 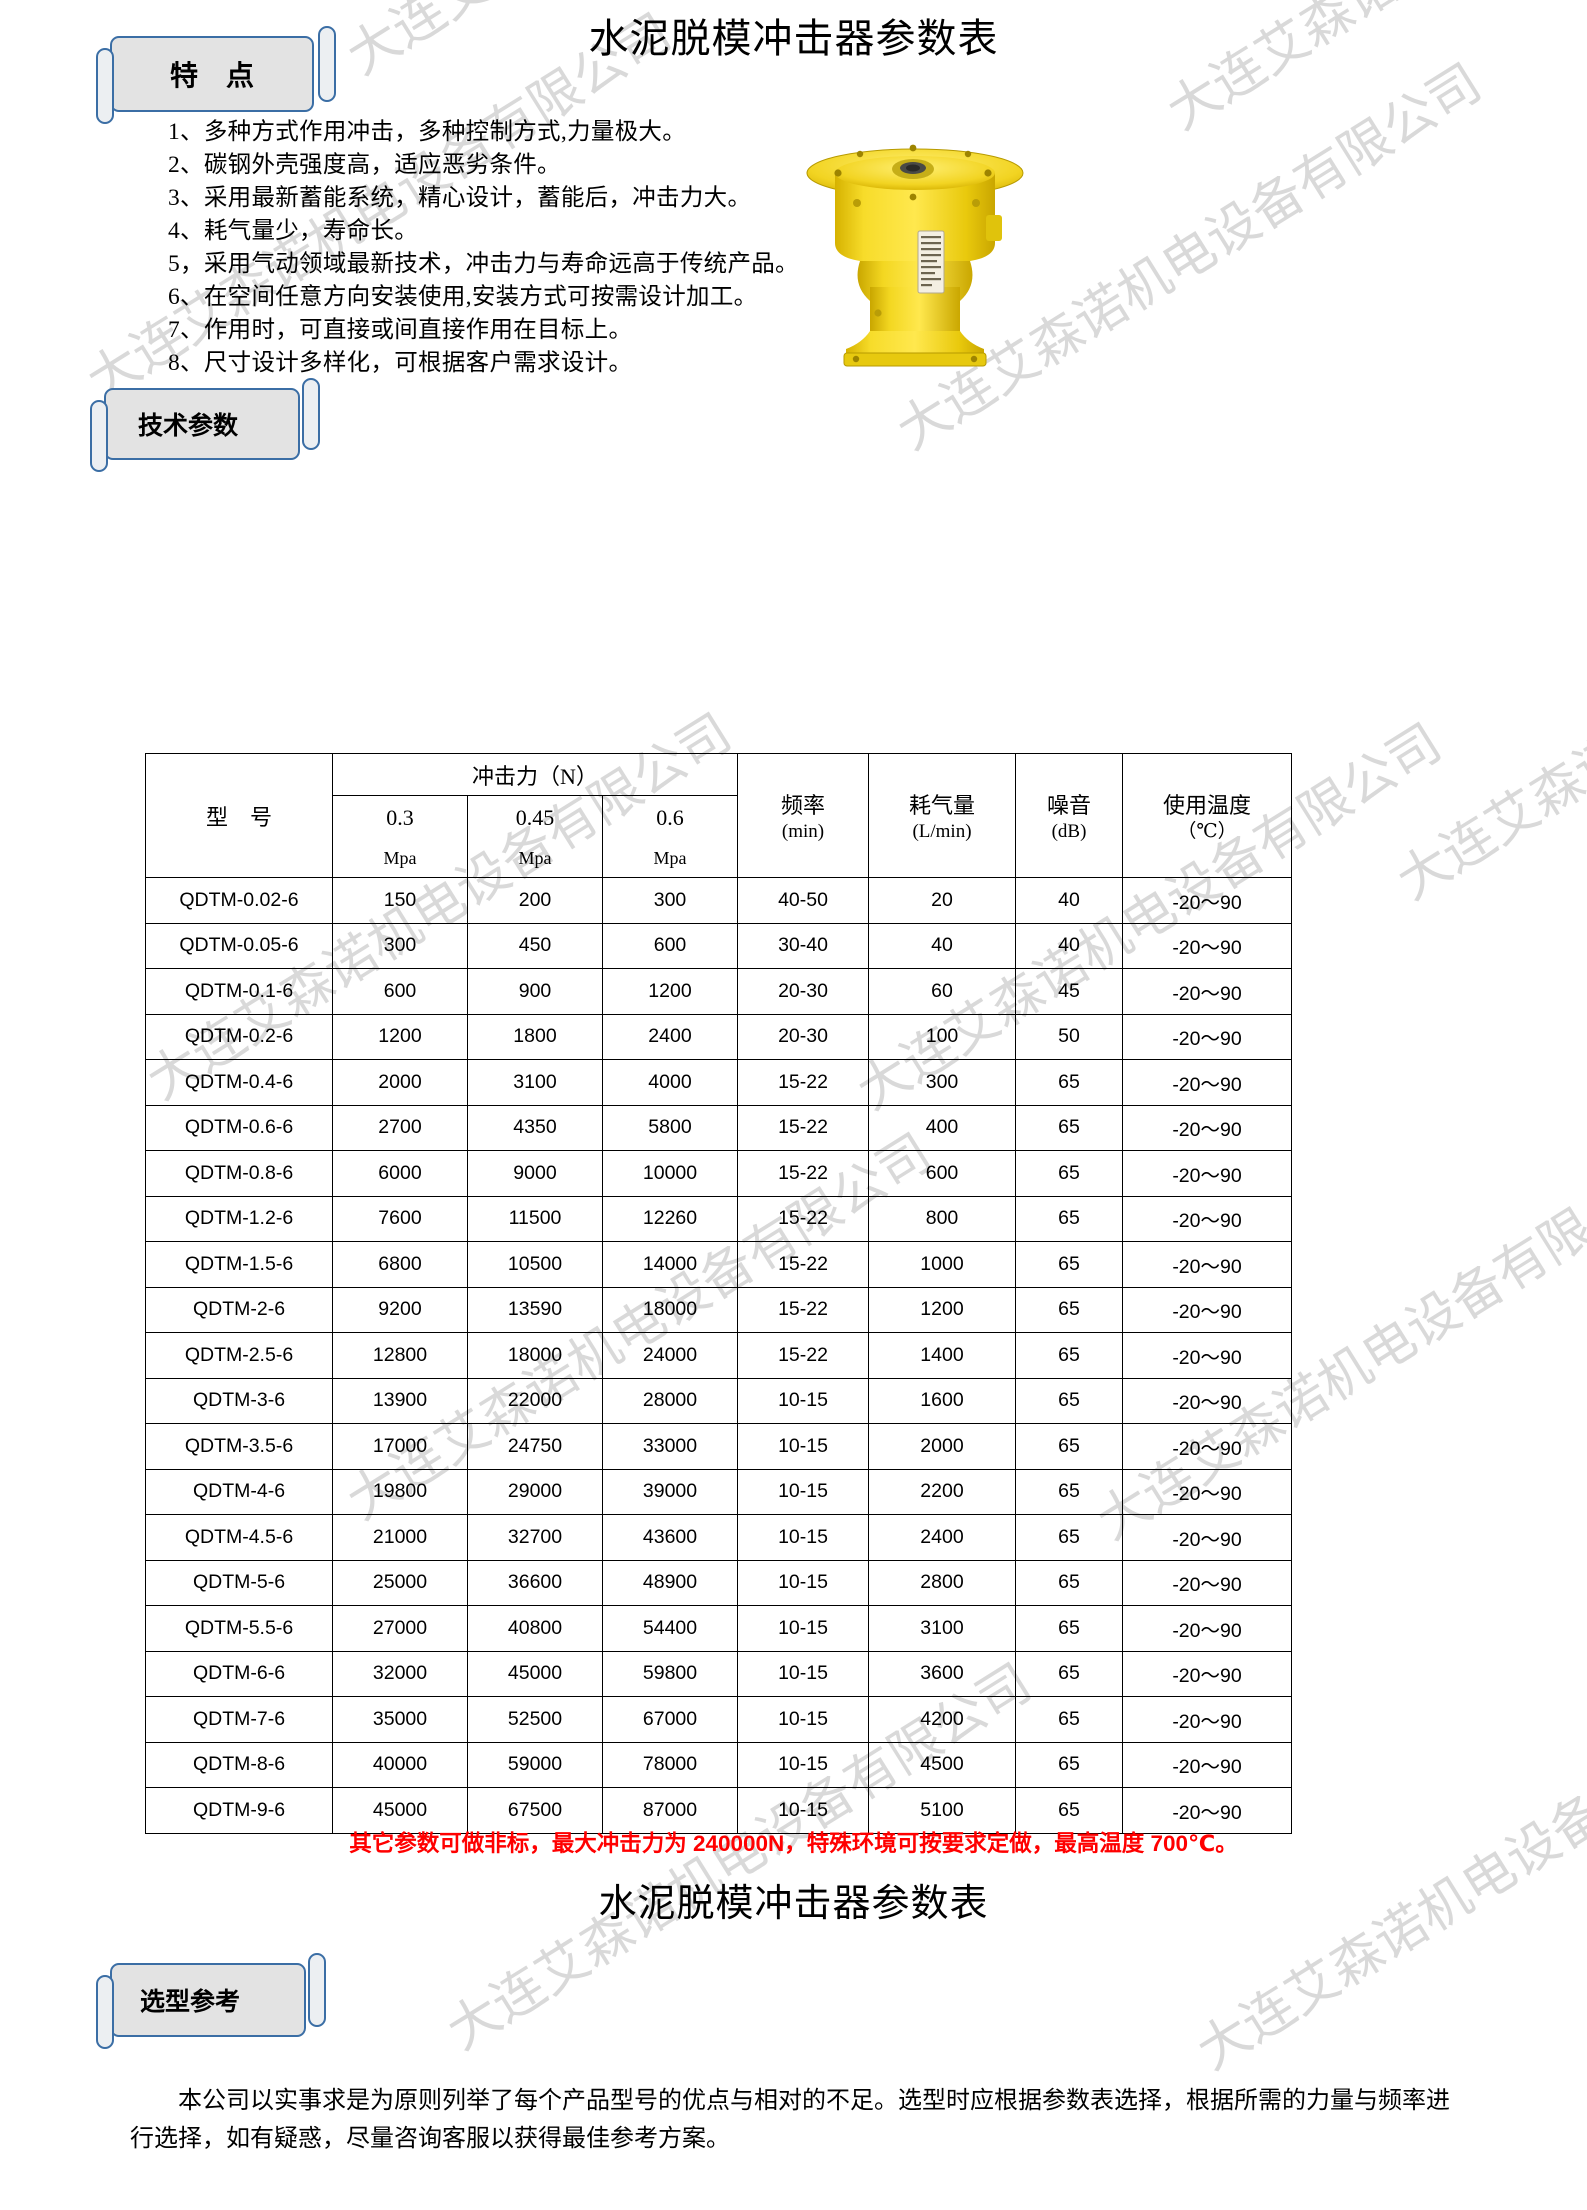 I want to click on cell-model: QDTM-3.5-6, so click(x=239, y=1446).